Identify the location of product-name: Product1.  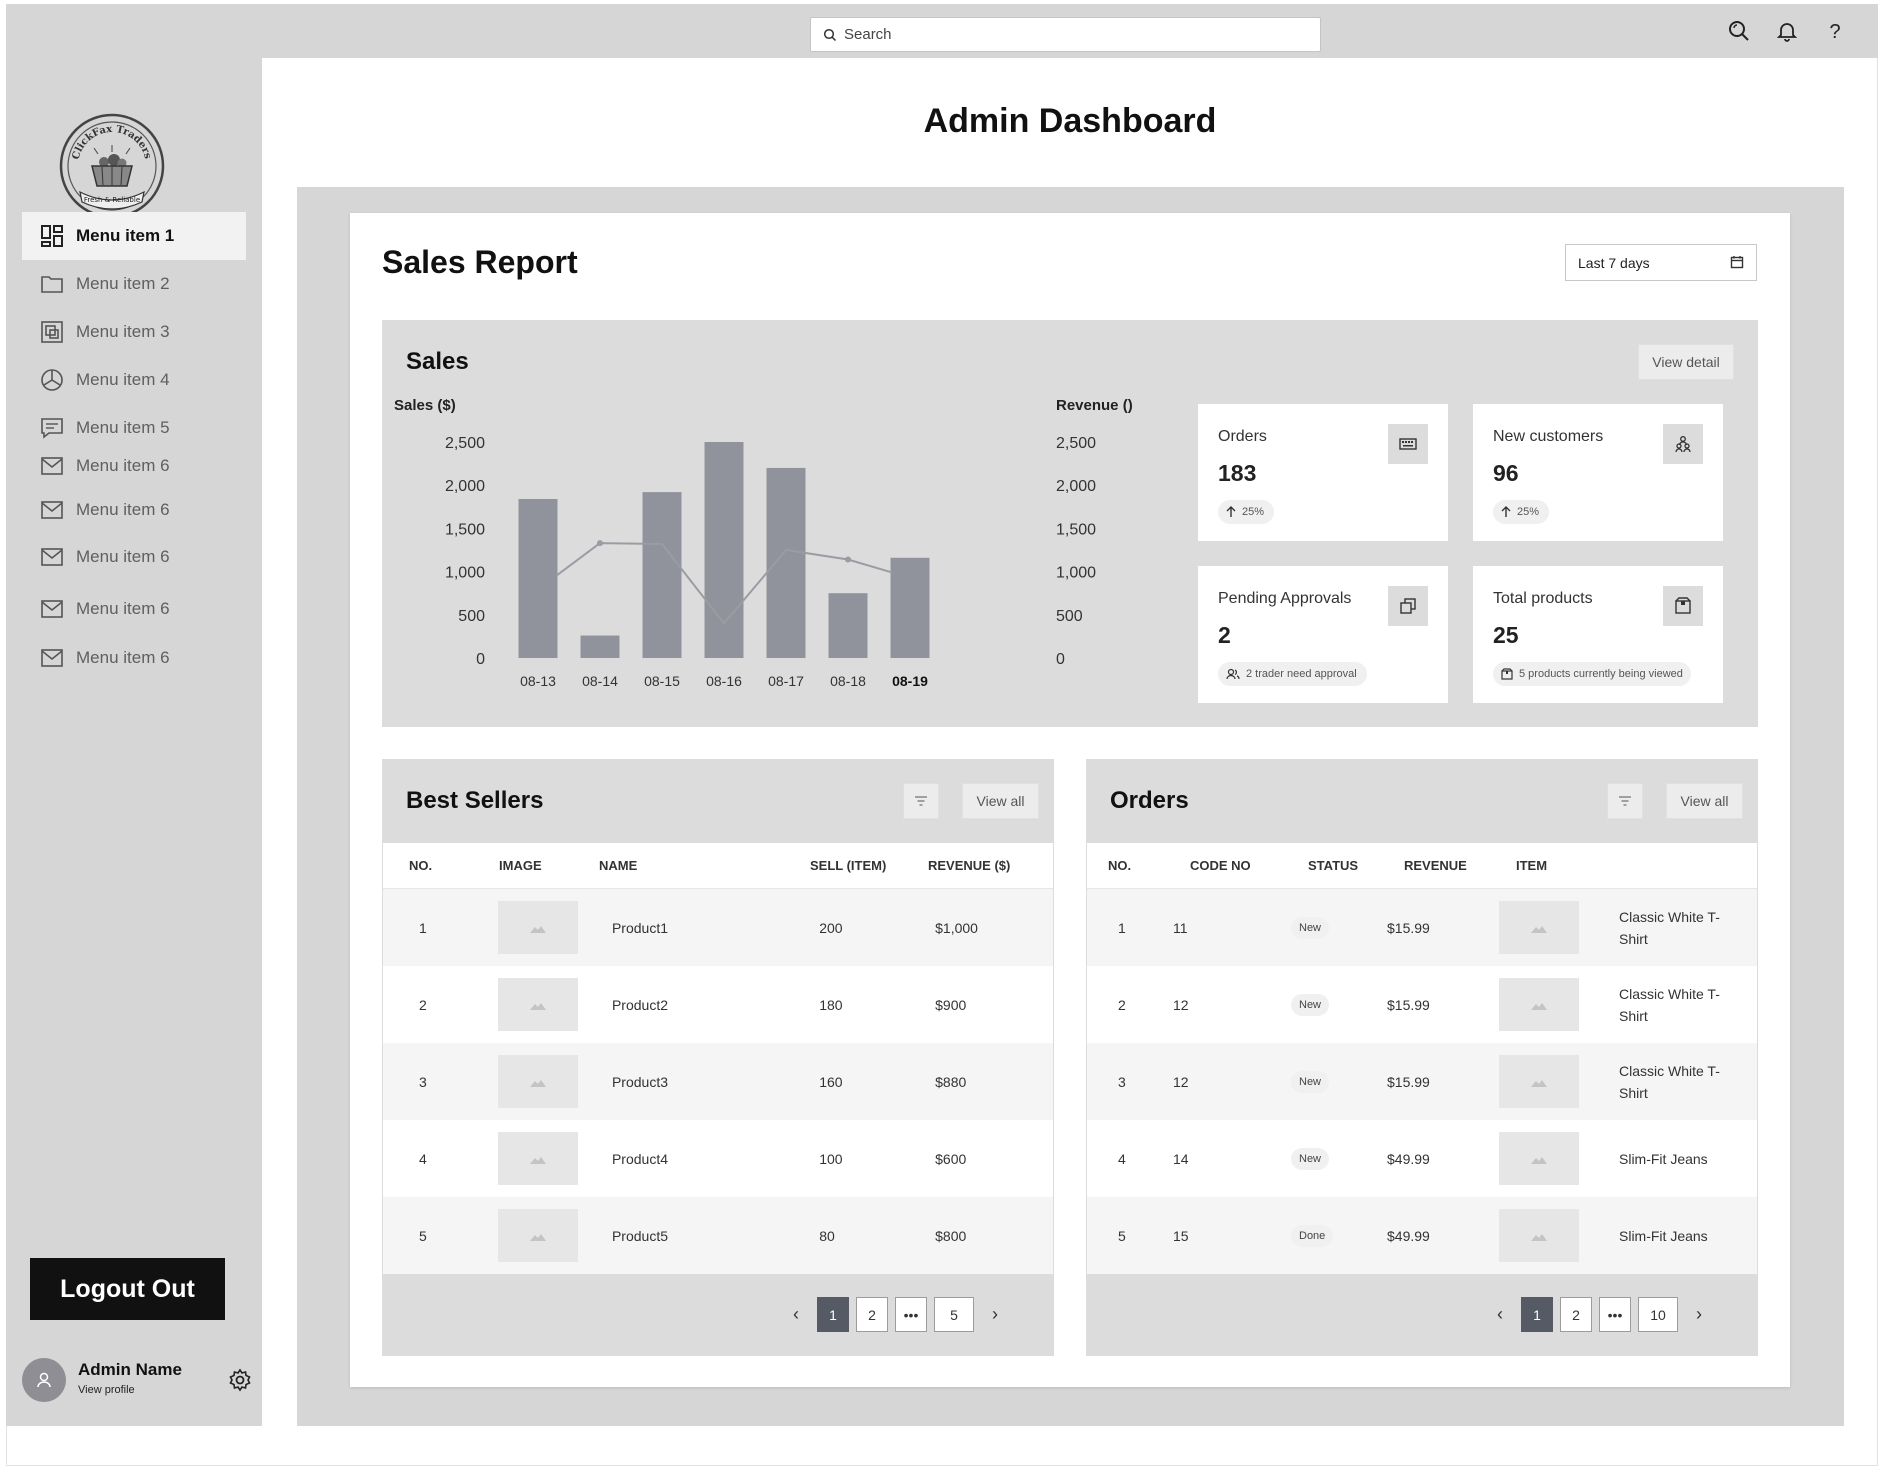
(640, 927).